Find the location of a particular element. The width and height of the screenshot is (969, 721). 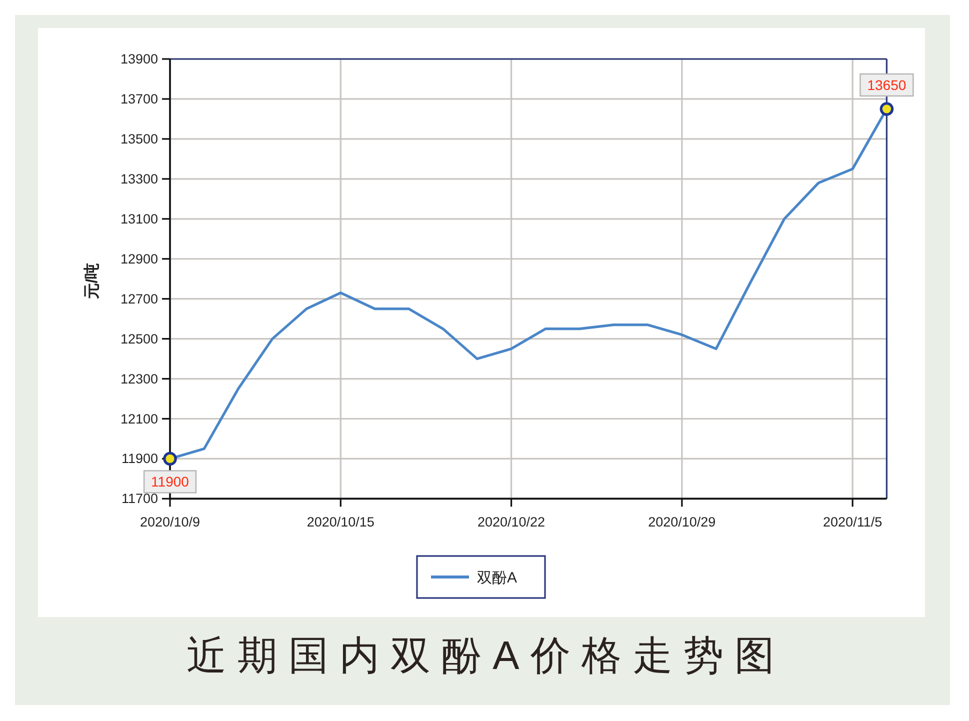

y-tick-label: 12700 is located at coordinates (139, 298).